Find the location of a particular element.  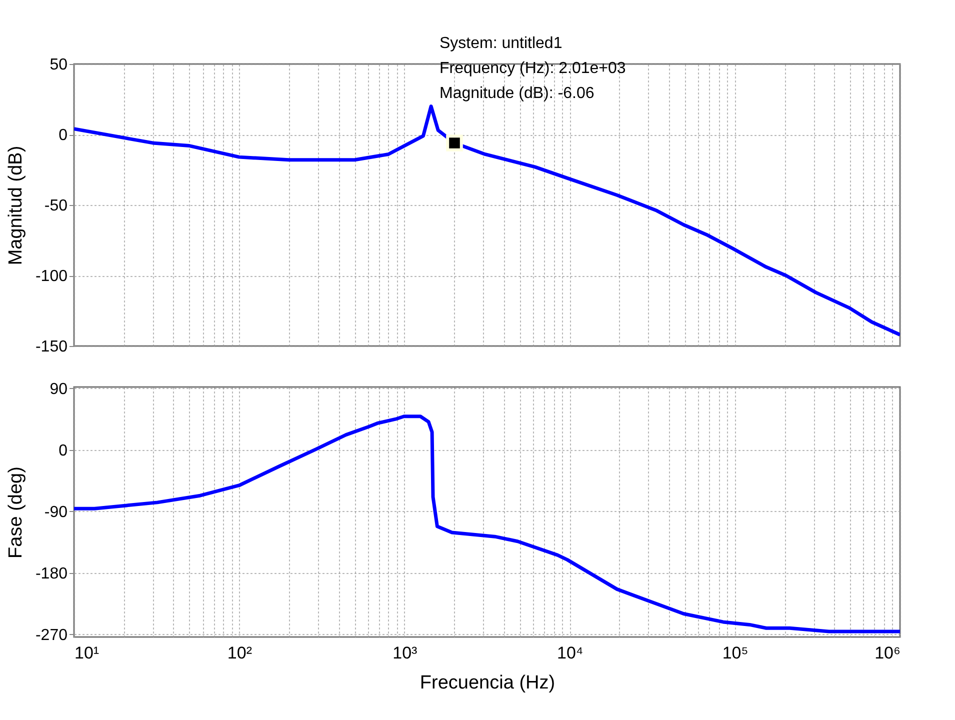

y-tick-label: 90 is located at coordinates (59, 389).